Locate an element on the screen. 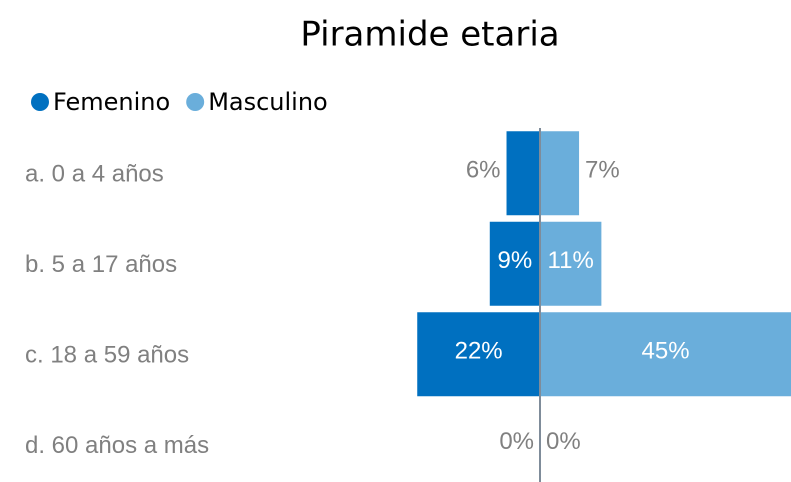 Image resolution: width=791 pixels, height=482 pixels. data-label: 9% is located at coordinates (515, 260).